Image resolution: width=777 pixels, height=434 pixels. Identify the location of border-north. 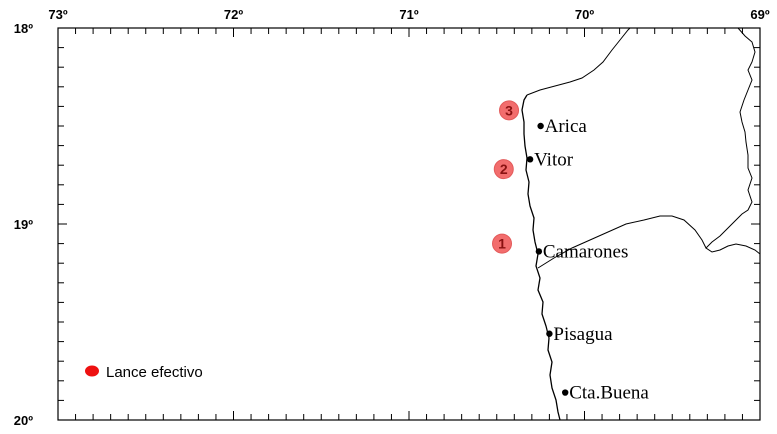
(578, 61).